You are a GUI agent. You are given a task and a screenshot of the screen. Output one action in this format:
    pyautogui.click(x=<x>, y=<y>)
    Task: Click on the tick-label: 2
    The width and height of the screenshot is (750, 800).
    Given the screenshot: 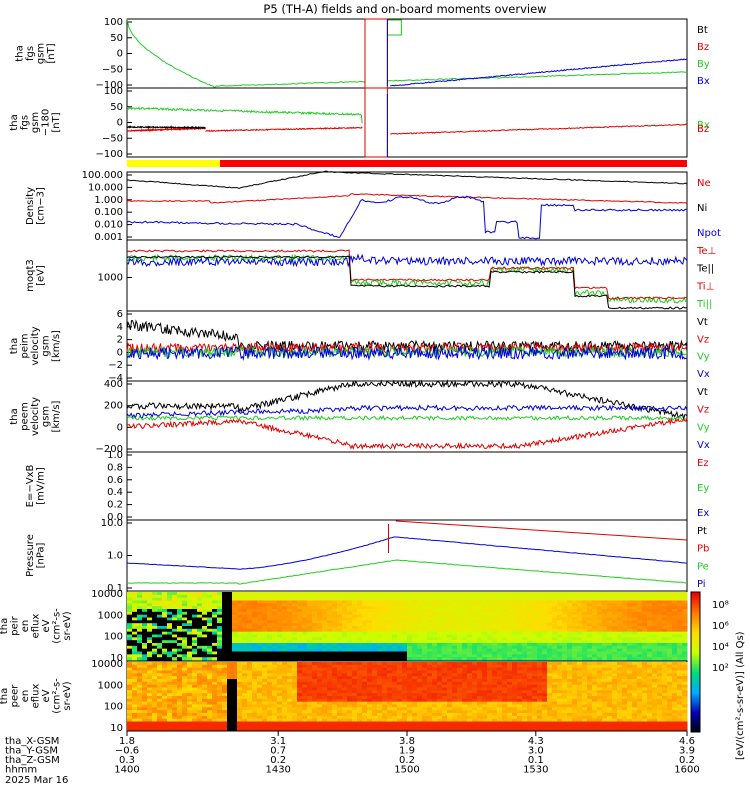 What is the action you would take?
    pyautogui.click(x=120, y=340)
    